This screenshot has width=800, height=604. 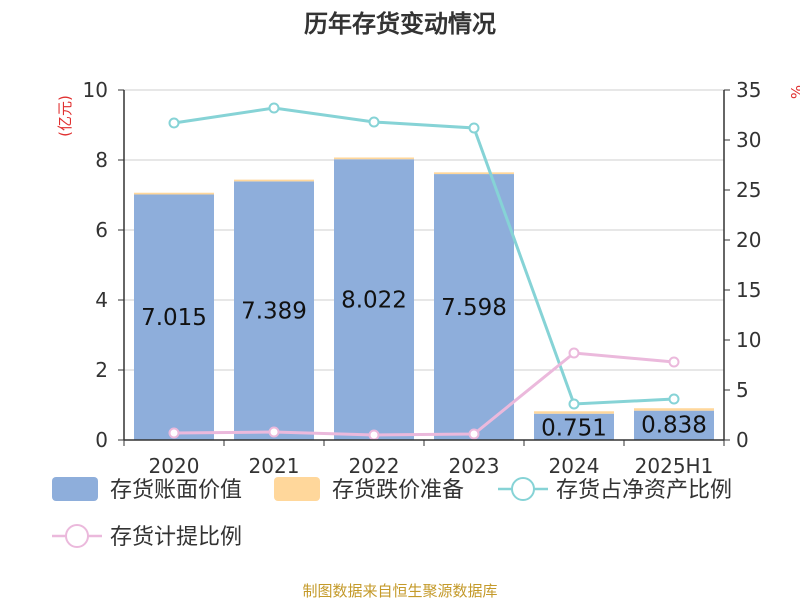 What do you see at coordinates (748, 140) in the screenshot?
I see `right-tick-label: 30` at bounding box center [748, 140].